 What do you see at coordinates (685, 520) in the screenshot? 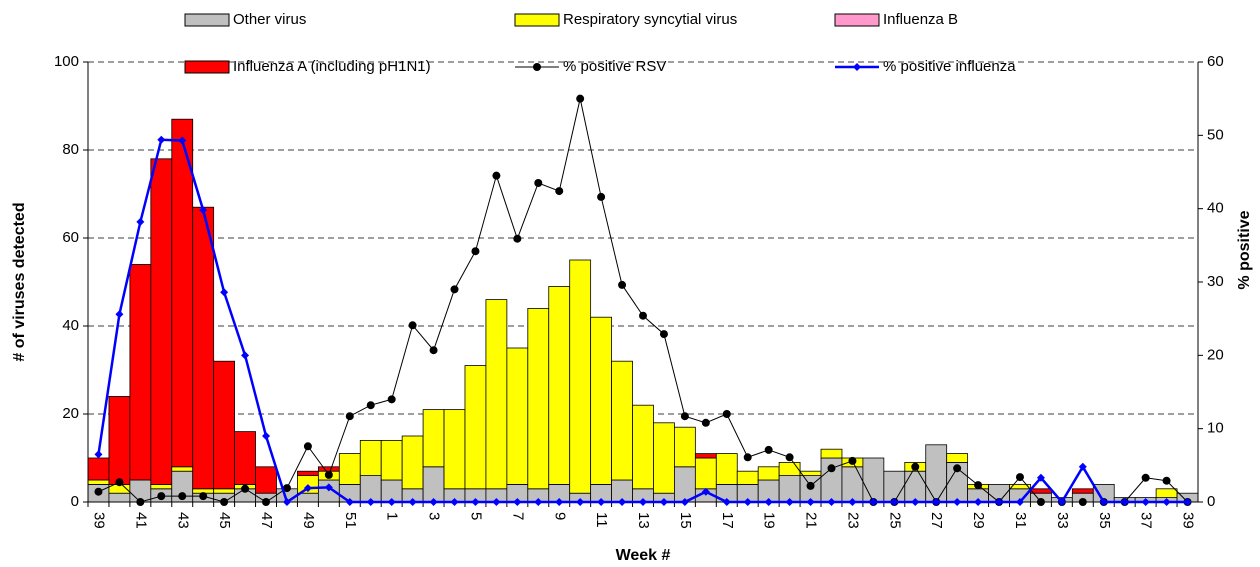
I see `x-tick-label: 15` at bounding box center [685, 520].